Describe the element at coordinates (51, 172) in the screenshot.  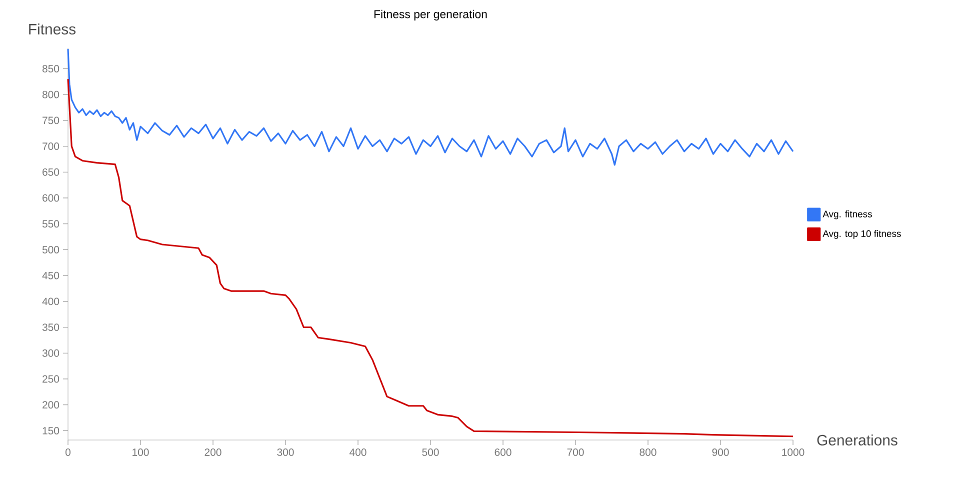
I see `y-tick-label: 650` at that location.